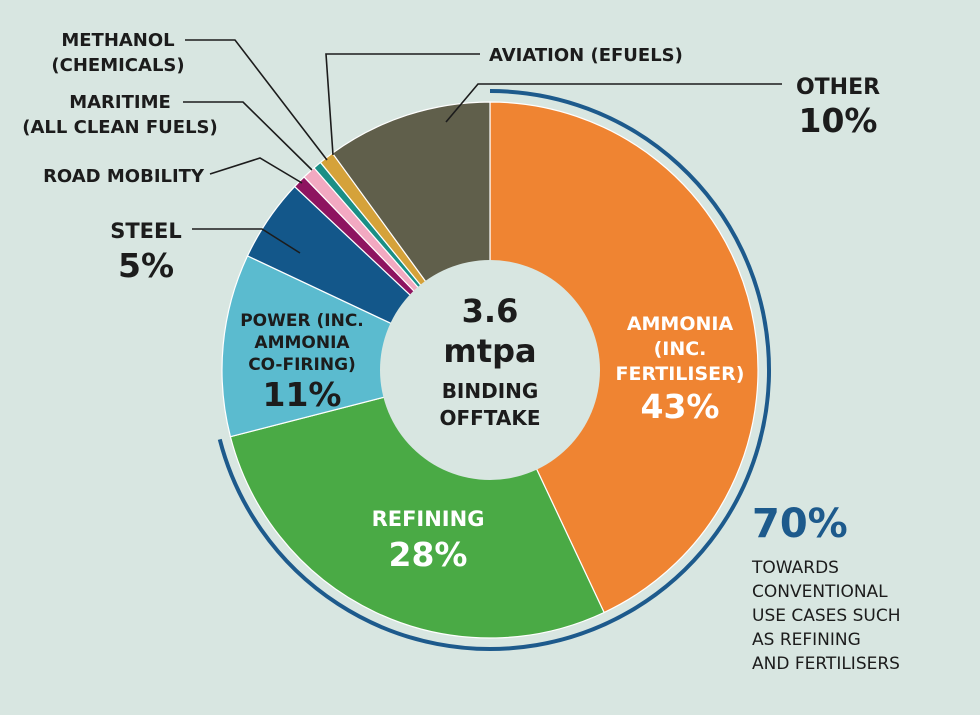 Image resolution: width=980 pixels, height=715 pixels. I want to click on annotation-line-2: CONVENTIONAL, so click(820, 592).